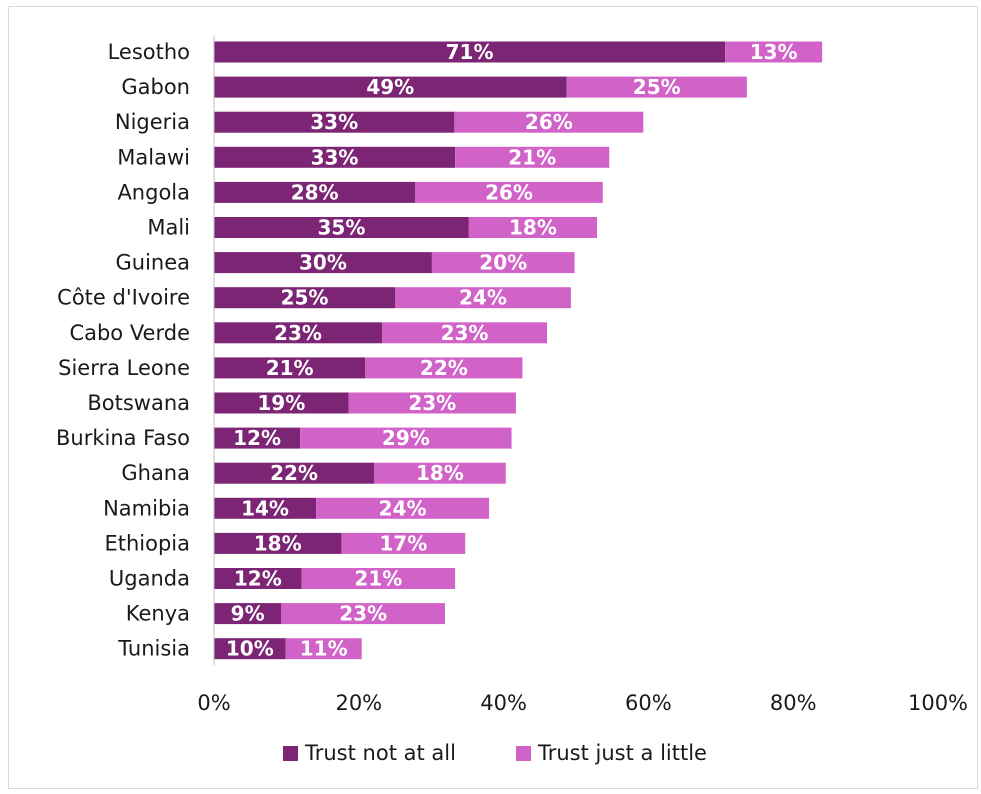 This screenshot has height=794, width=981. What do you see at coordinates (147, 543) in the screenshot?
I see `category-label: Ethiopia` at bounding box center [147, 543].